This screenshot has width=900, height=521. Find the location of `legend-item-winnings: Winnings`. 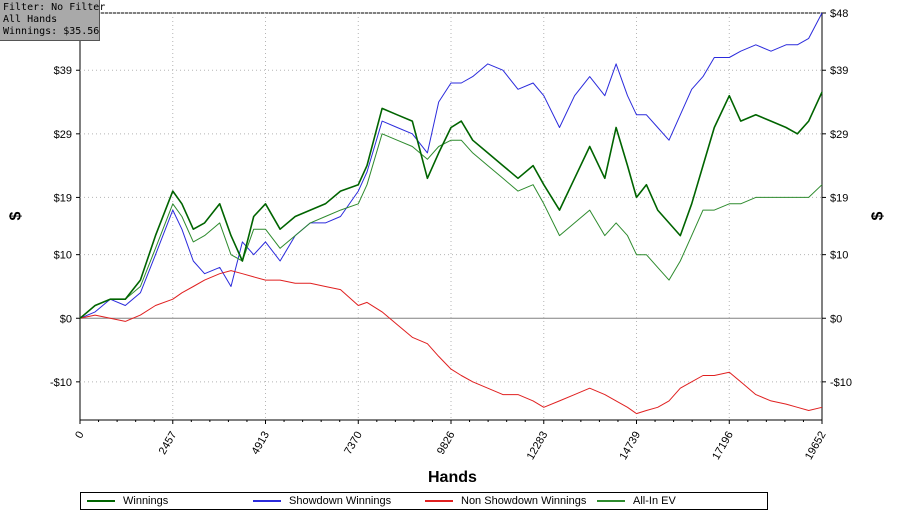

legend-item-winnings: Winnings is located at coordinates (127, 501).